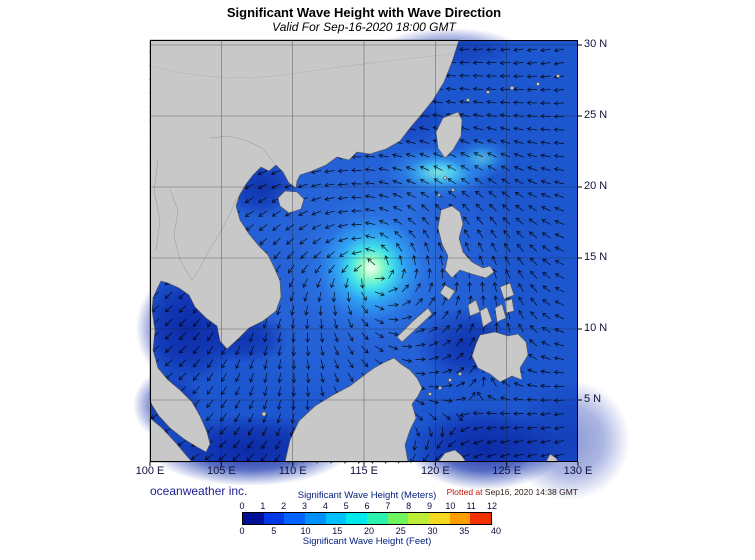 The height and width of the screenshot is (560, 755). What do you see at coordinates (513, 88) in the screenshot?
I see `islands-ryukyu` at bounding box center [513, 88].